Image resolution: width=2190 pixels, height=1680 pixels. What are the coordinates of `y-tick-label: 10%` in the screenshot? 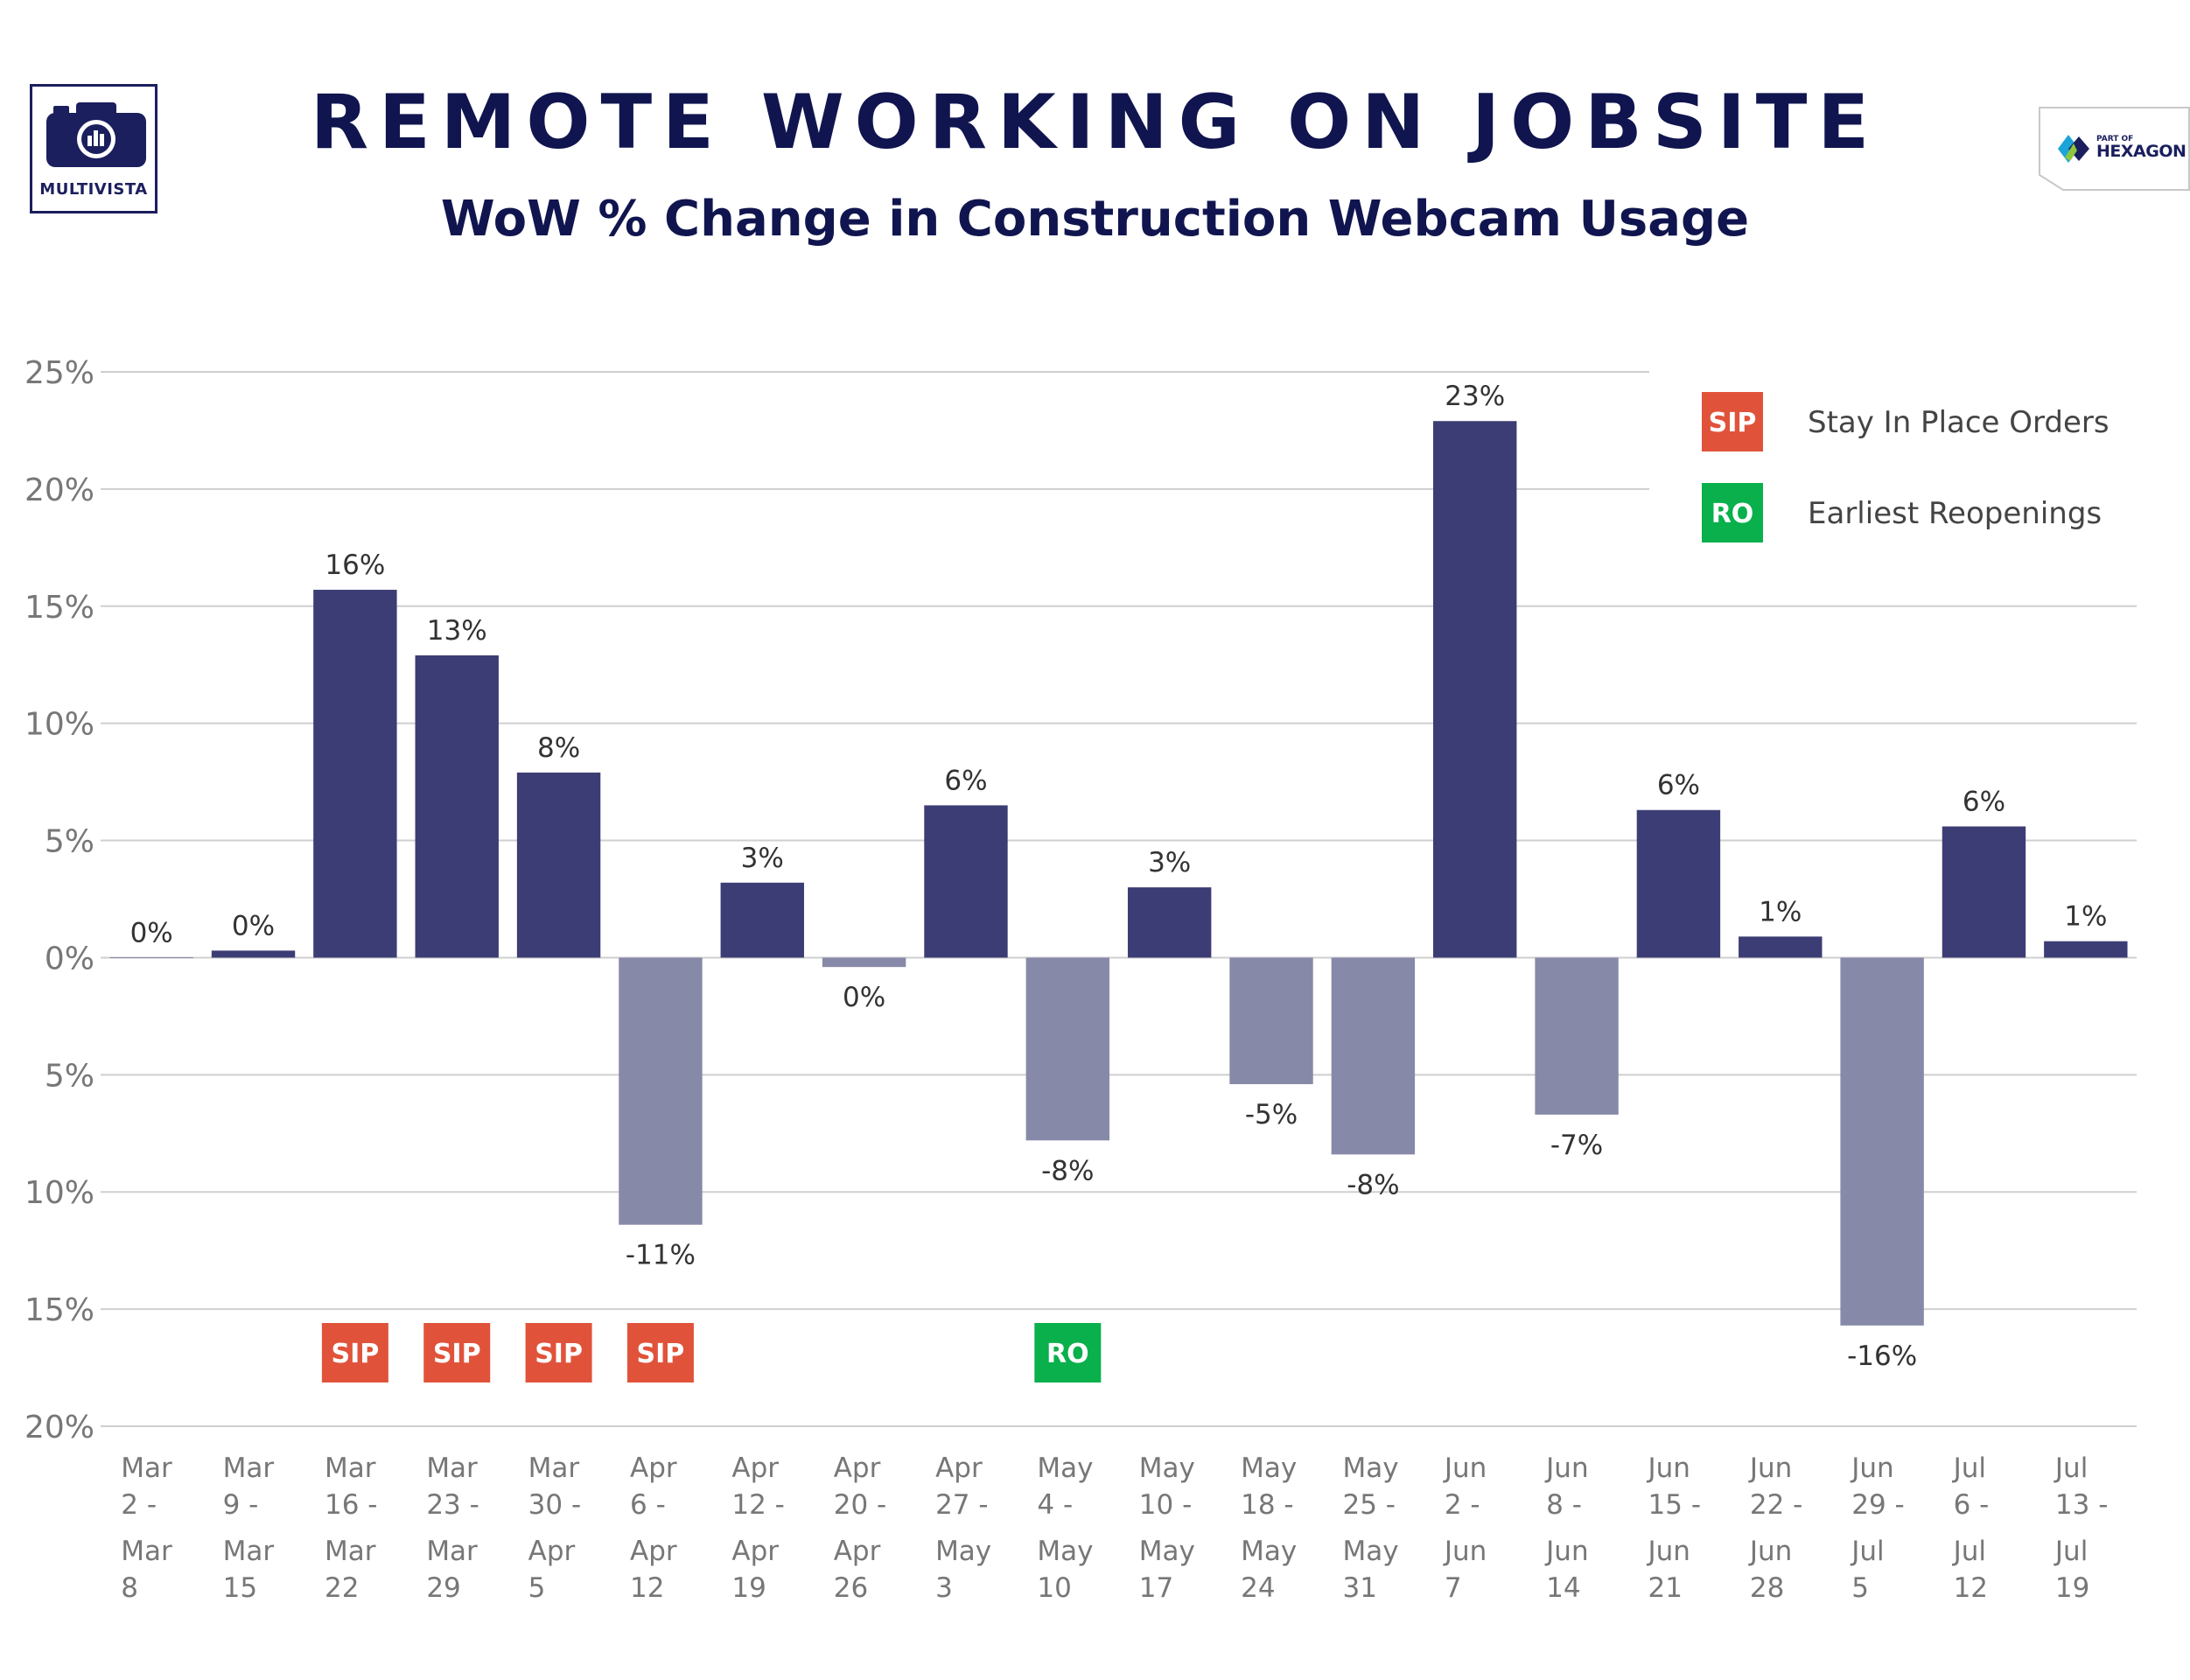 It's located at (59, 1193).